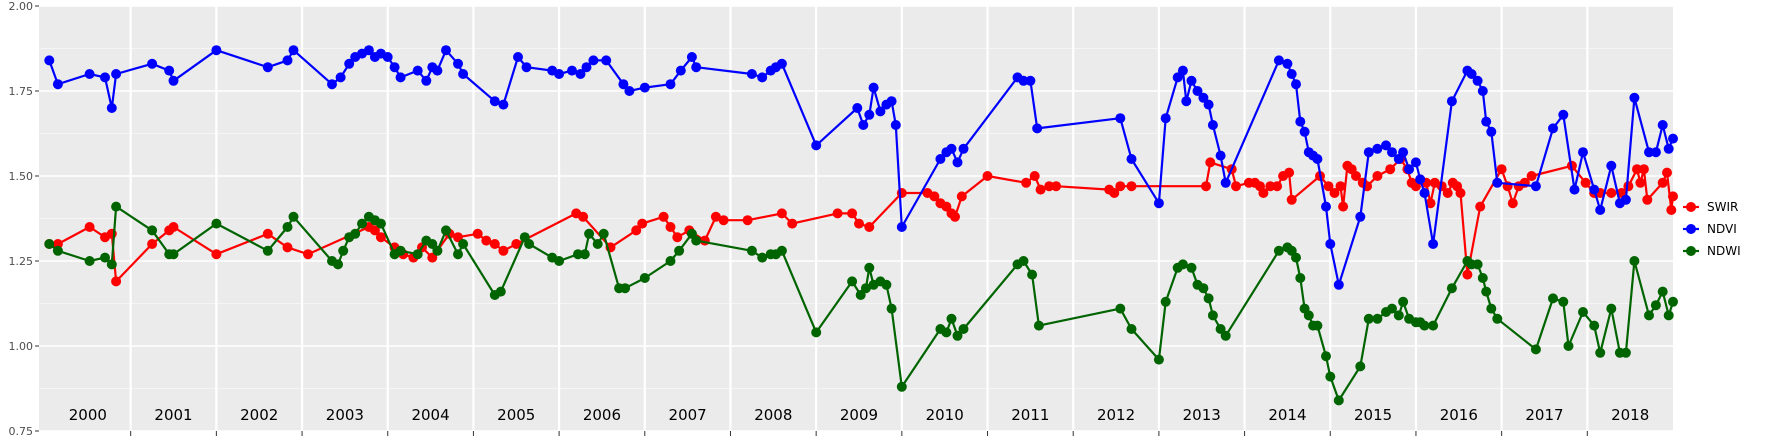 Image resolution: width=1773 pixels, height=446 pixels. What do you see at coordinates (516, 415) in the screenshot?
I see `year-label: 2005` at bounding box center [516, 415].